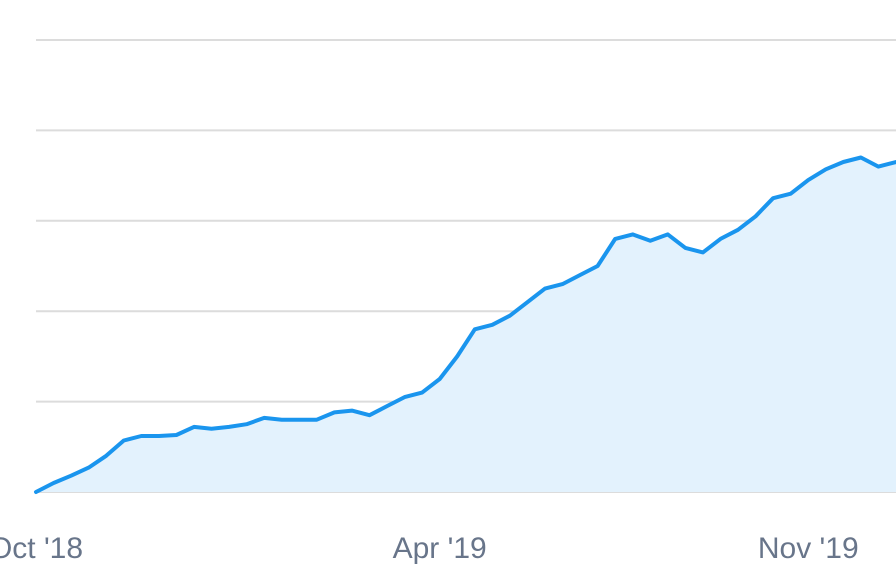 This screenshot has width=896, height=586. Describe the element at coordinates (808, 548) in the screenshot. I see `x-tick-label: Nov '19` at that location.